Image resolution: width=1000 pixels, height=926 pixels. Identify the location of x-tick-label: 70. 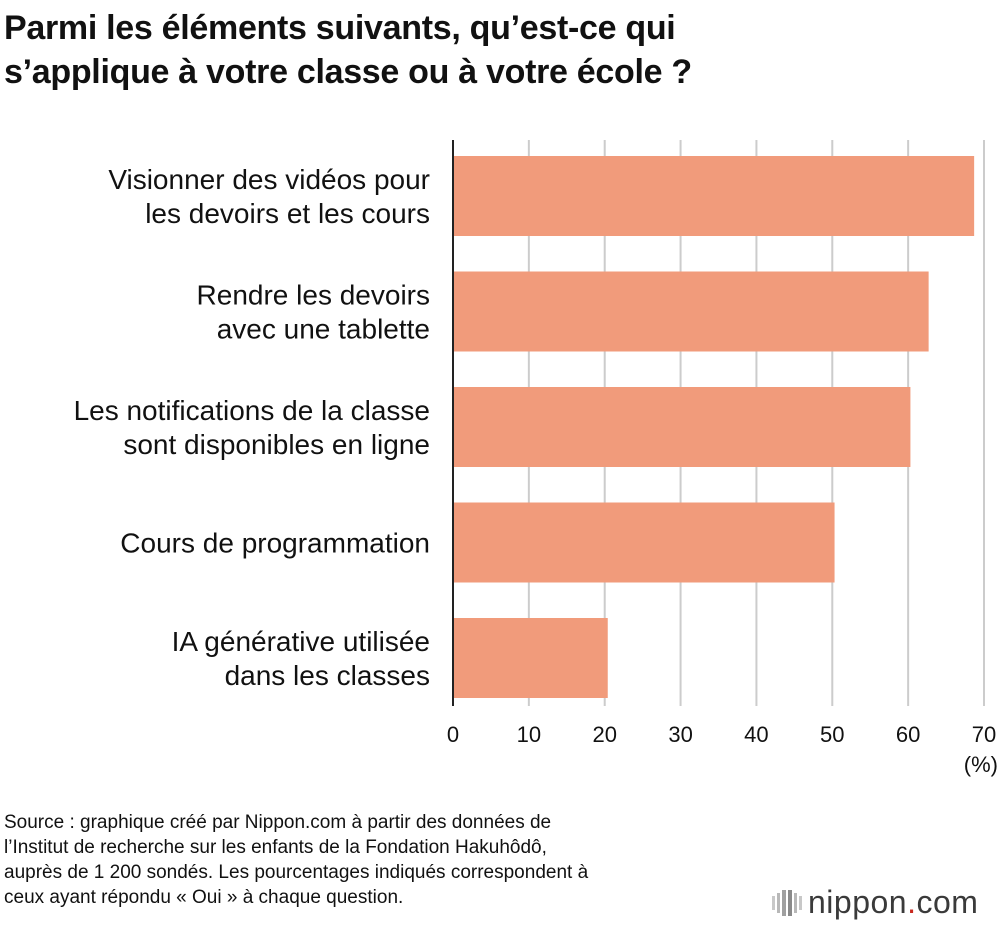
(984, 734).